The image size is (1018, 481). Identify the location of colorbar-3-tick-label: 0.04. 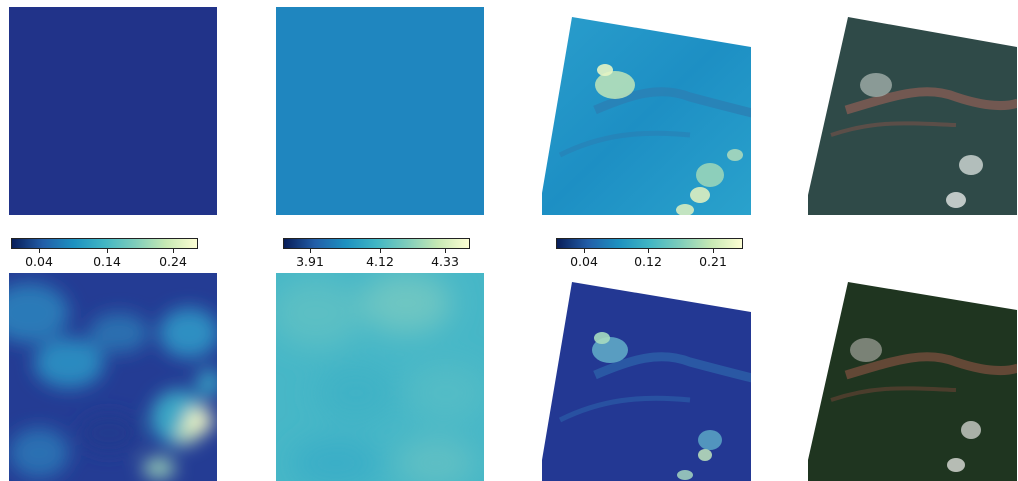
(584, 261).